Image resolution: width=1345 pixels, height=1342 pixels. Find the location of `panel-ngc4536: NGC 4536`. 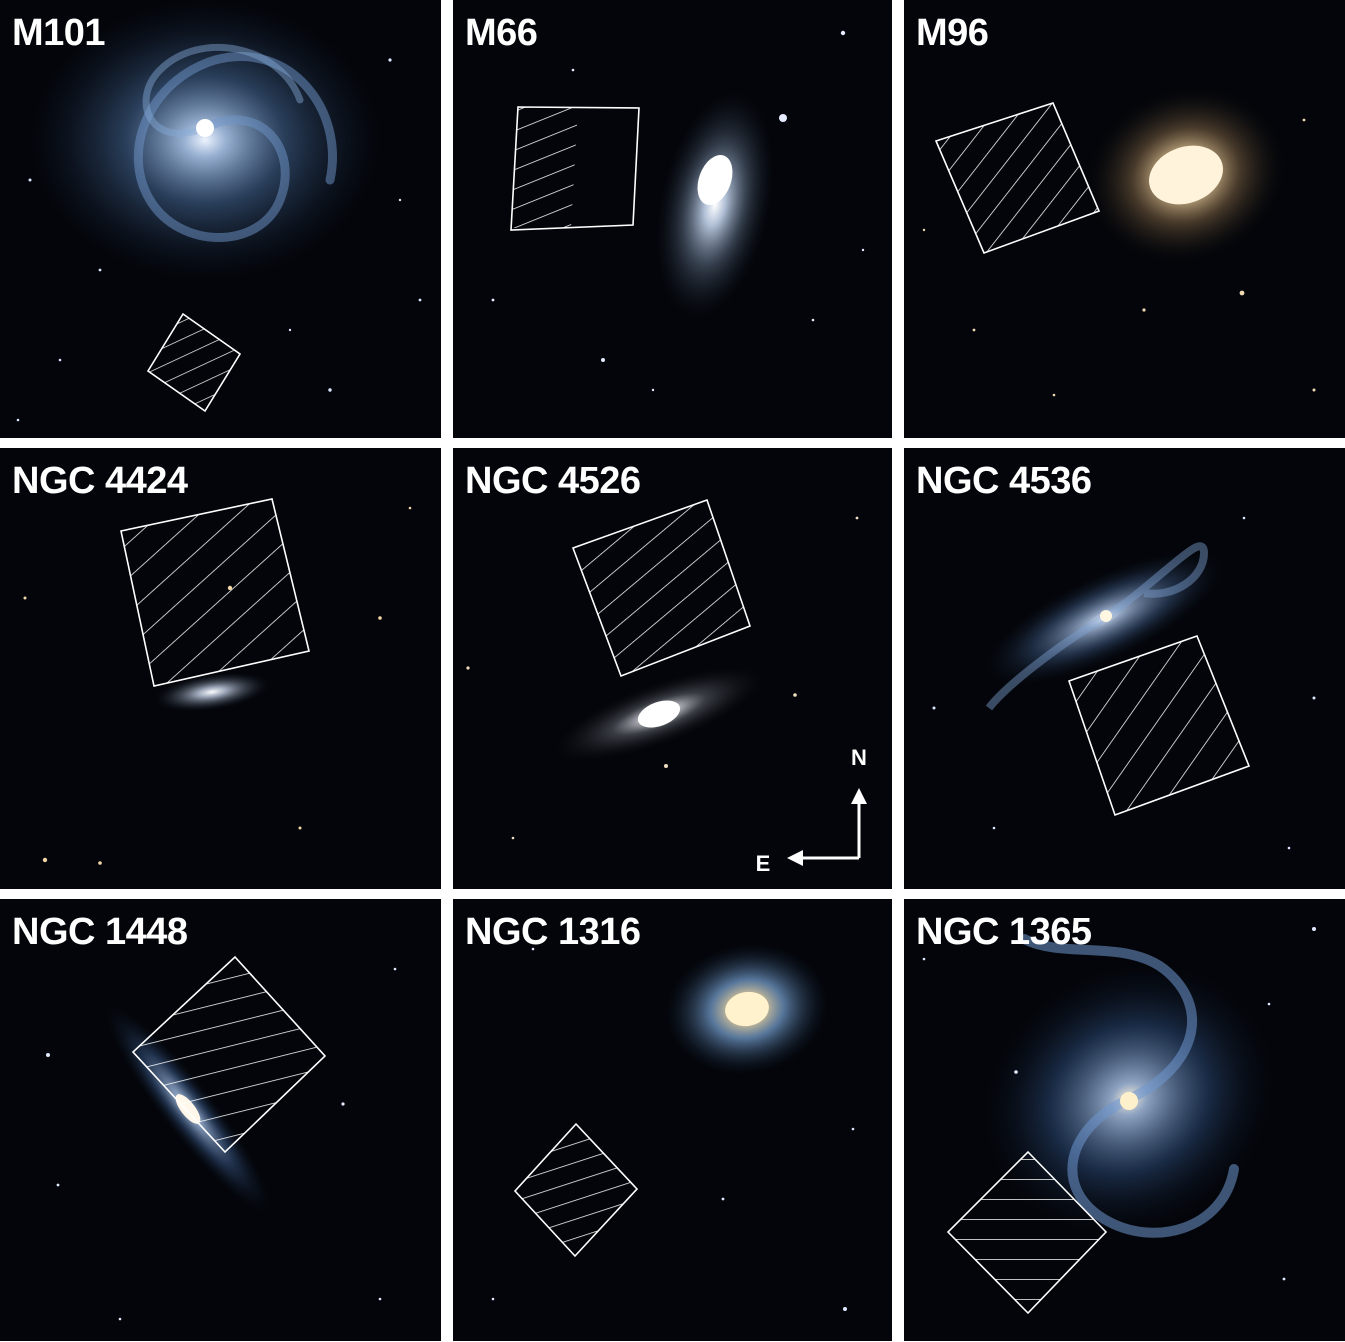

panel-ngc4536: NGC 4536 is located at coordinates (1124, 668).